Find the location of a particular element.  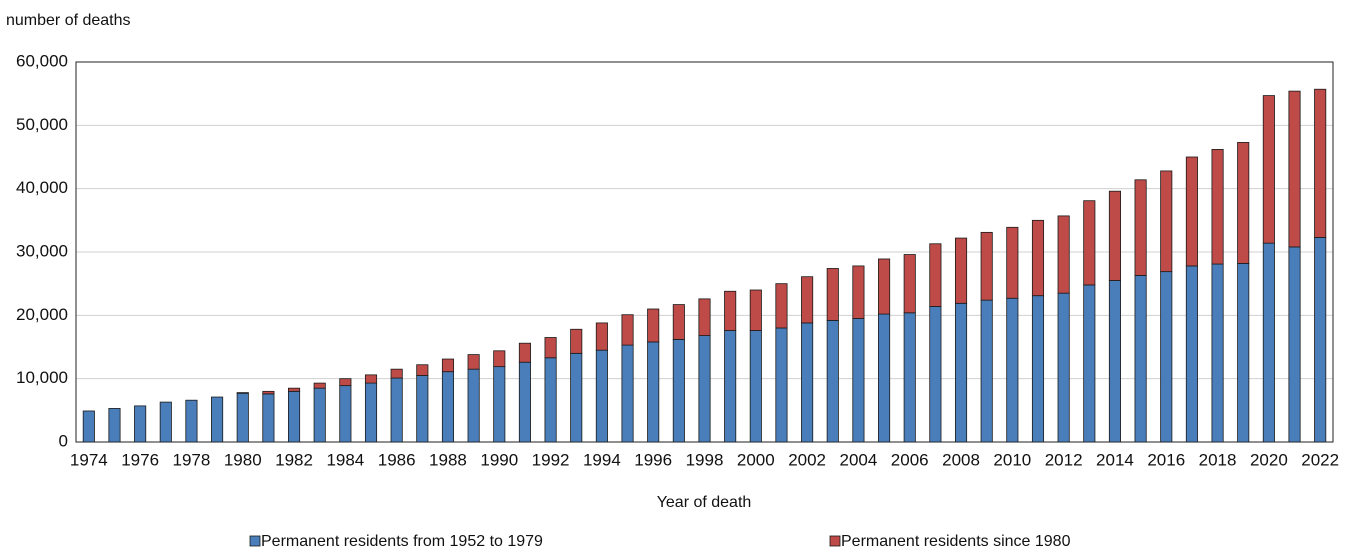

y-tick-label: 40,000 is located at coordinates (42, 187).